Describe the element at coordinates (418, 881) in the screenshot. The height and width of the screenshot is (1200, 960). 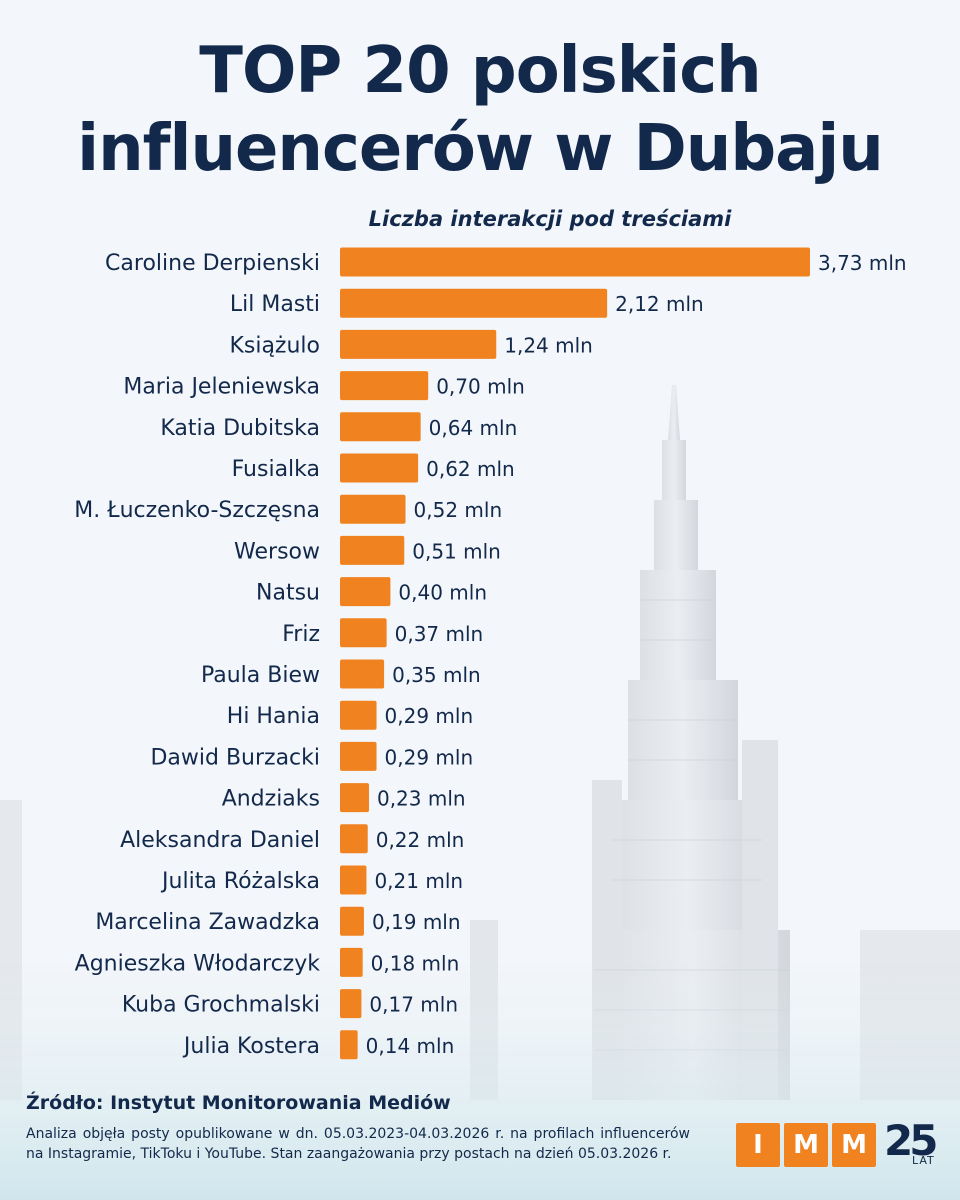
I see `value-label: 0,21 mln` at that location.